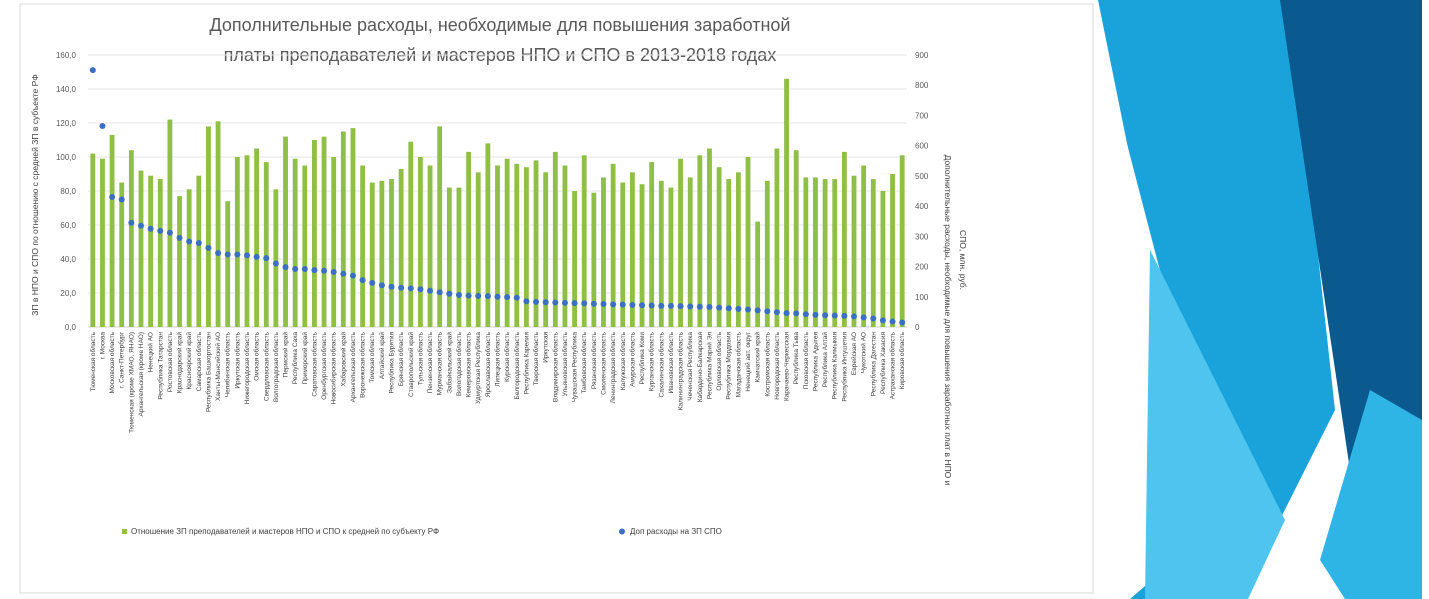 The height and width of the screenshot is (599, 1429). Describe the element at coordinates (613, 367) in the screenshot. I see `category-label: Ленинградская область` at that location.